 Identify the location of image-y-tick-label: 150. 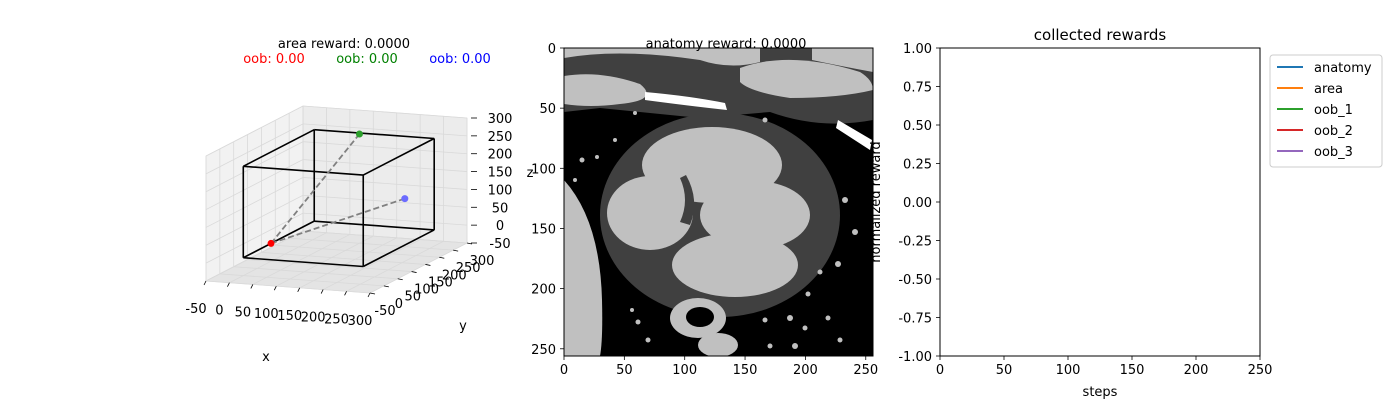
(543, 229).